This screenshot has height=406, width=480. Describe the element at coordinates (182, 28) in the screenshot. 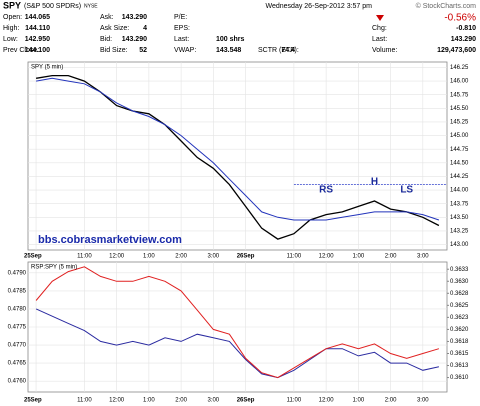

I see `quote-label: EPS:` at that location.